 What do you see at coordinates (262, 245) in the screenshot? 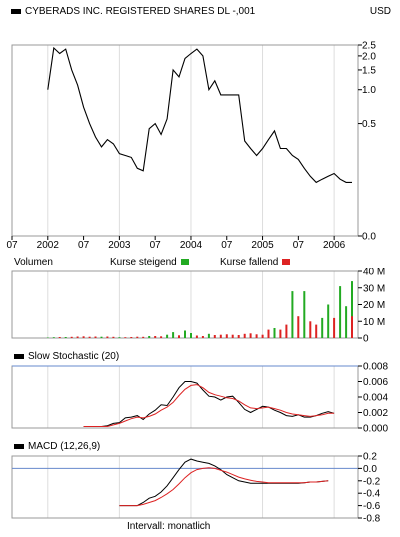
I see `price-x-tick-label: 2005` at bounding box center [262, 245].